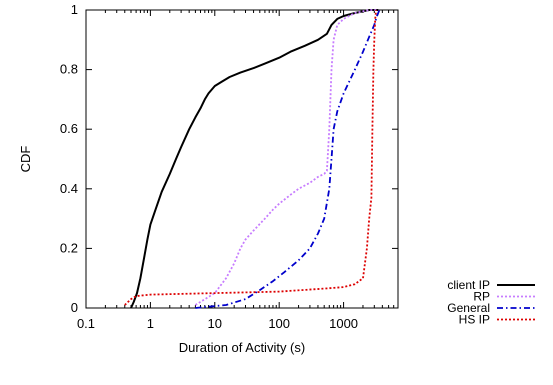 The width and height of the screenshot is (553, 385). Describe the element at coordinates (69, 128) in the screenshot. I see `y-tick-label: 0.6` at that location.